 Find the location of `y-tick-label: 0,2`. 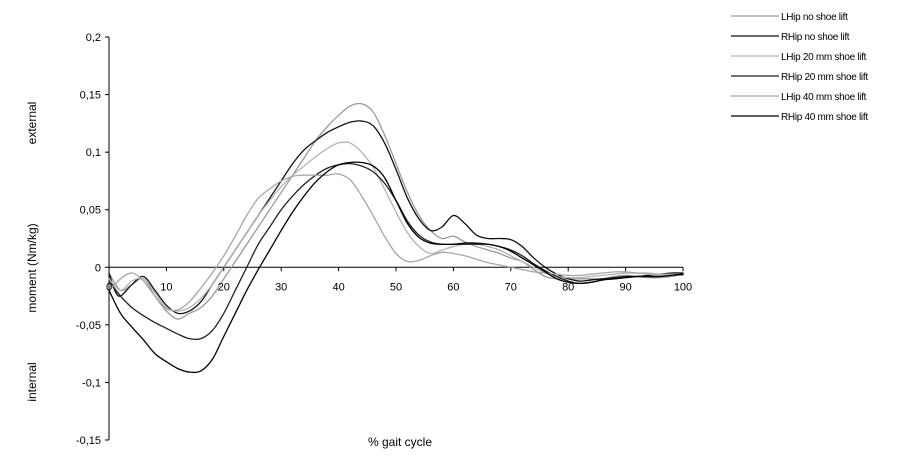

y-tick-label: 0,2 is located at coordinates (93, 38).